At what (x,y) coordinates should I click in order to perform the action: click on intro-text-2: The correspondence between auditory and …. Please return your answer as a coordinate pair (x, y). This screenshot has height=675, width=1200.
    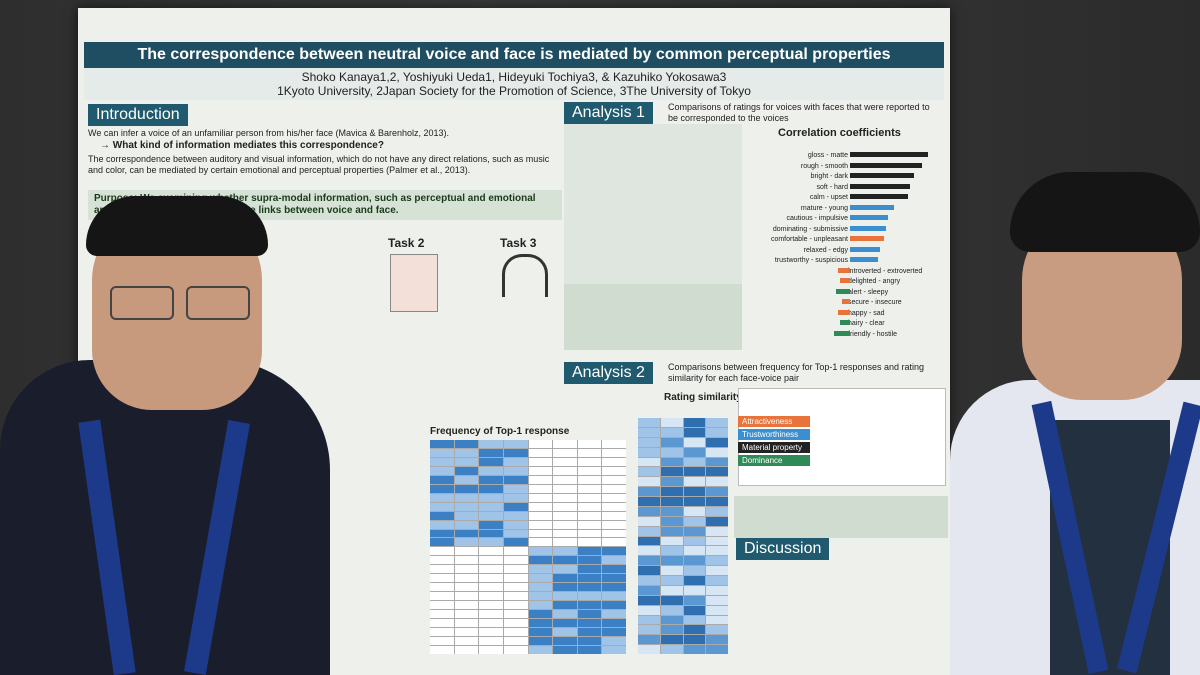
    Looking at the image, I should click on (323, 165).